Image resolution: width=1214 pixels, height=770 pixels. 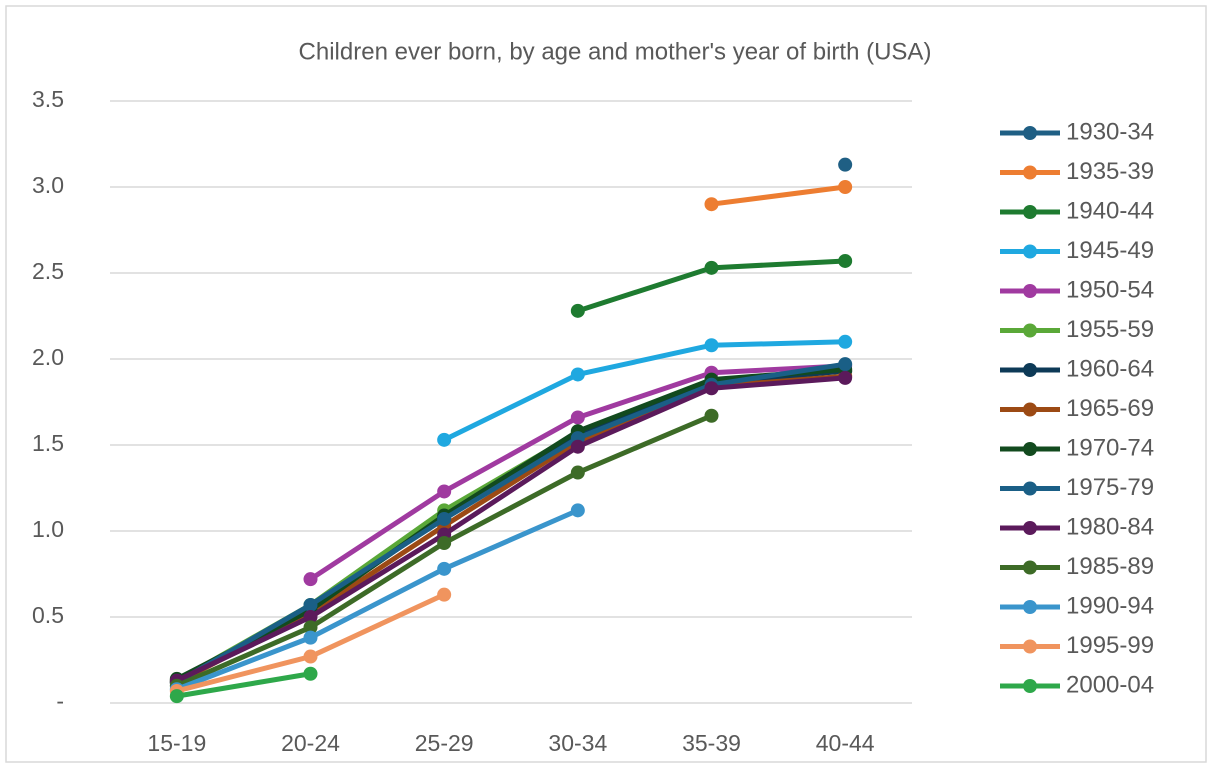 I want to click on legend-label: 1955-59, so click(x=1110, y=329).